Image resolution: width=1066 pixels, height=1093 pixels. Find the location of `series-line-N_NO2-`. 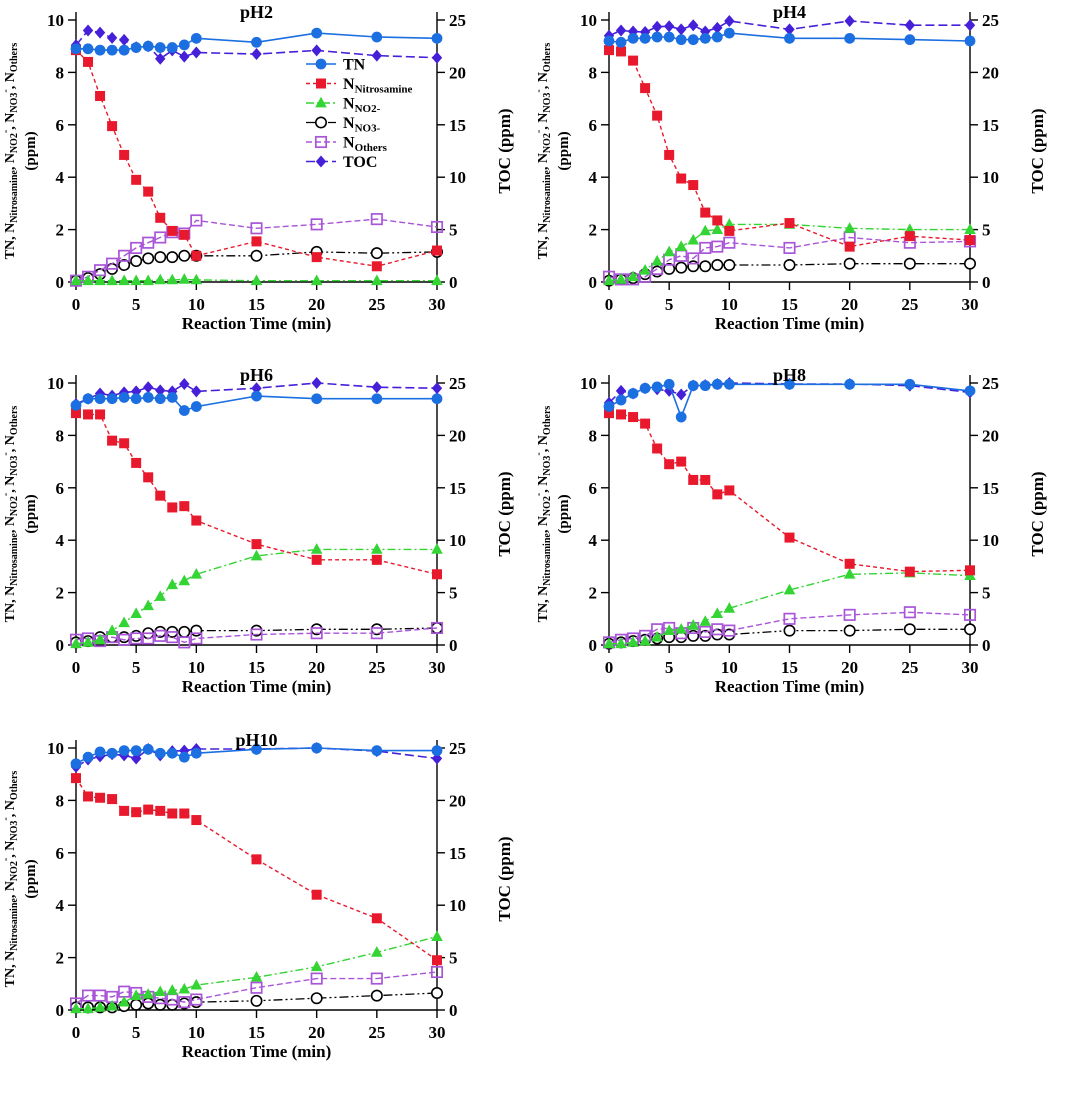

series-line-N_NO2- is located at coordinates (789, 252).